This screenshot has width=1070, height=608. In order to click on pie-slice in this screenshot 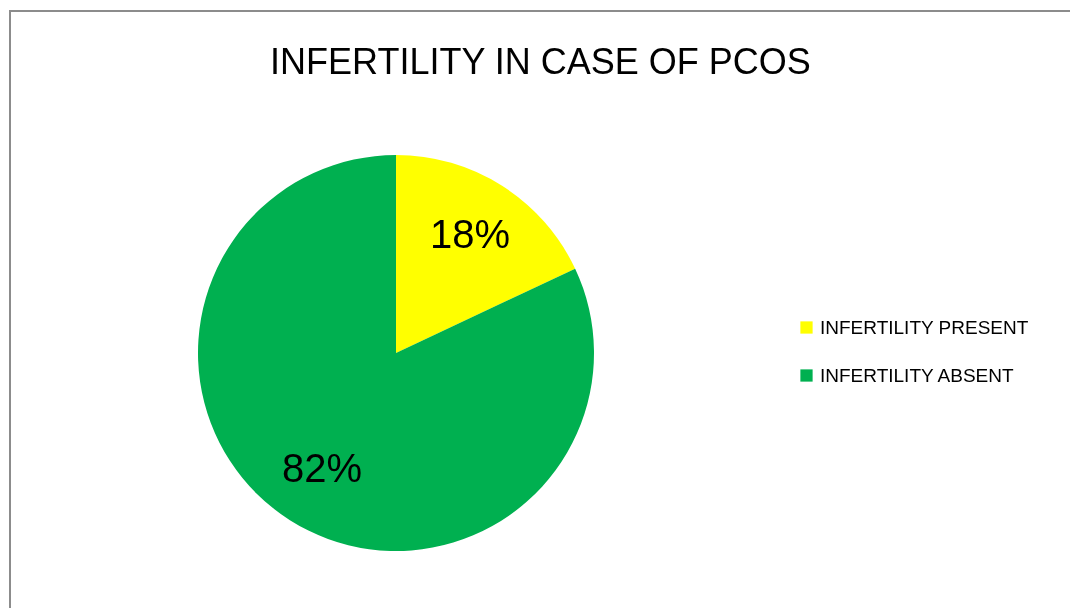, I will do `click(486, 254)`.